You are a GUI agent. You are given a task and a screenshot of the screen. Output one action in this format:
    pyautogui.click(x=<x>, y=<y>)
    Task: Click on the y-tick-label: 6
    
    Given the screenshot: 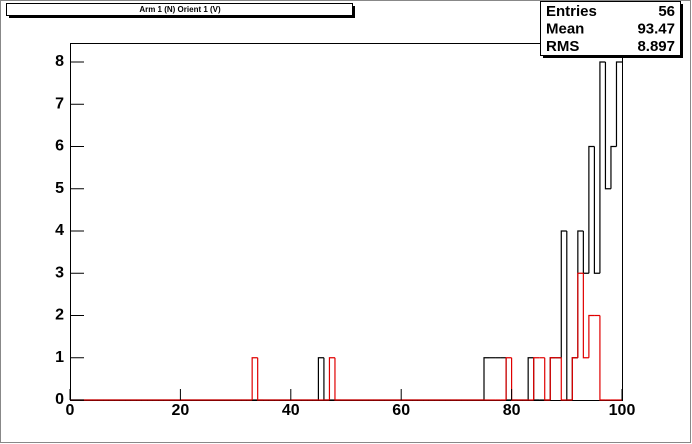 What is the action you would take?
    pyautogui.click(x=59, y=146)
    